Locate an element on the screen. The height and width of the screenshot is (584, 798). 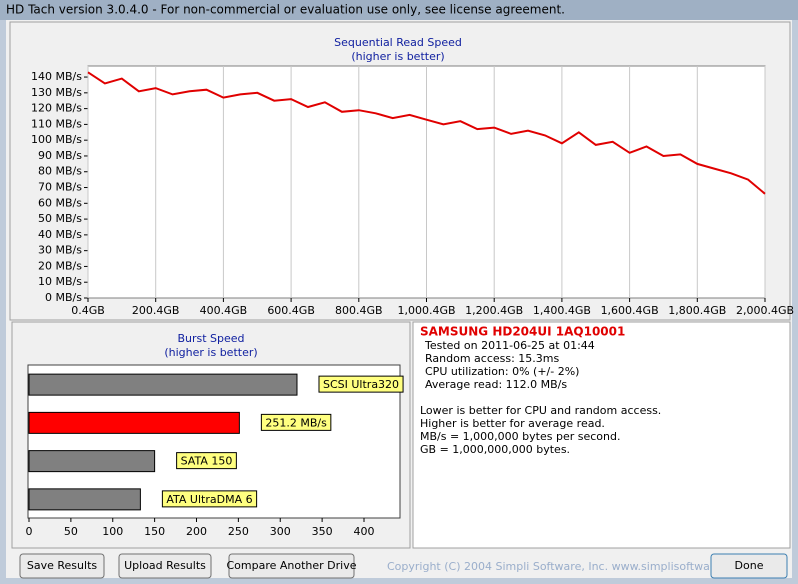
x-tick-label: 150 is located at coordinates (154, 531).